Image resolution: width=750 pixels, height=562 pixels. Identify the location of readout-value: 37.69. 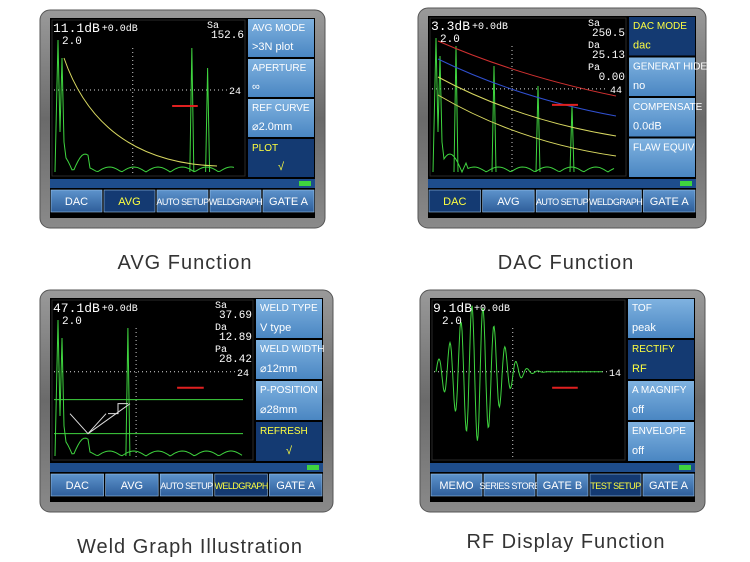
(235, 316).